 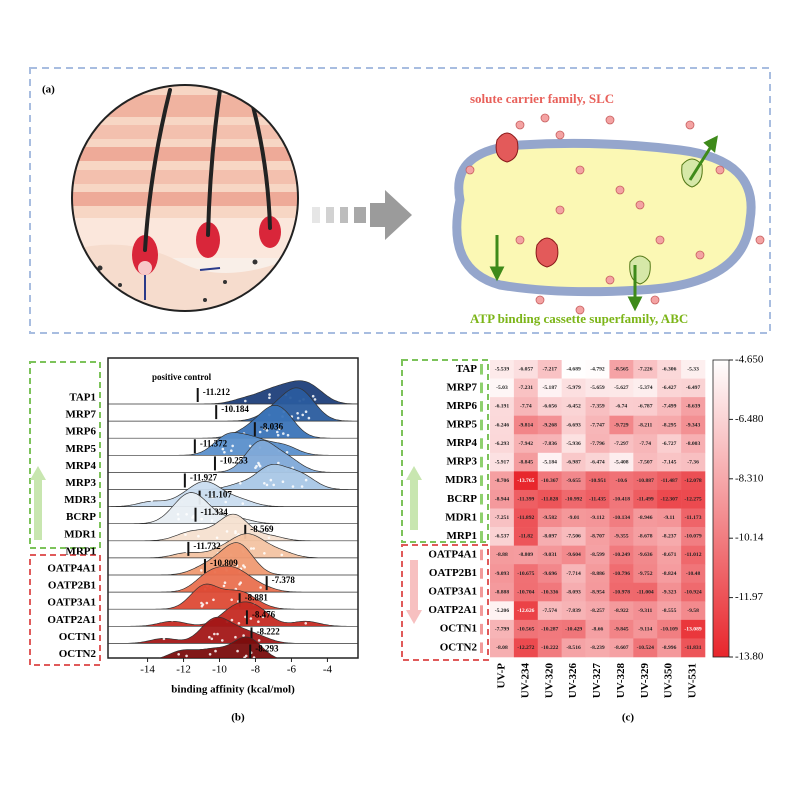 I want to click on colorbar-label: -11.97, so click(x=749, y=597).